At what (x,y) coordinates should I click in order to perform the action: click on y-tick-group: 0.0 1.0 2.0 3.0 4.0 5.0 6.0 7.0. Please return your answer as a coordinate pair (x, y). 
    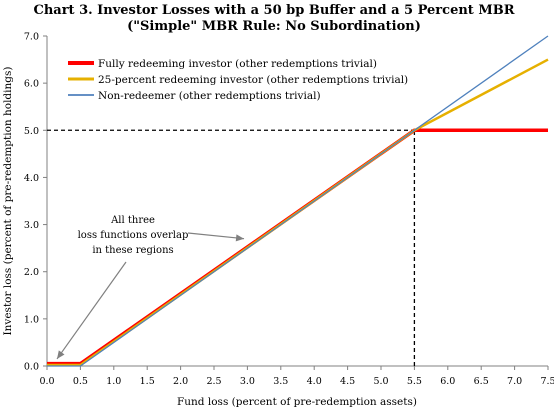
    Looking at the image, I should click on (35, 202).